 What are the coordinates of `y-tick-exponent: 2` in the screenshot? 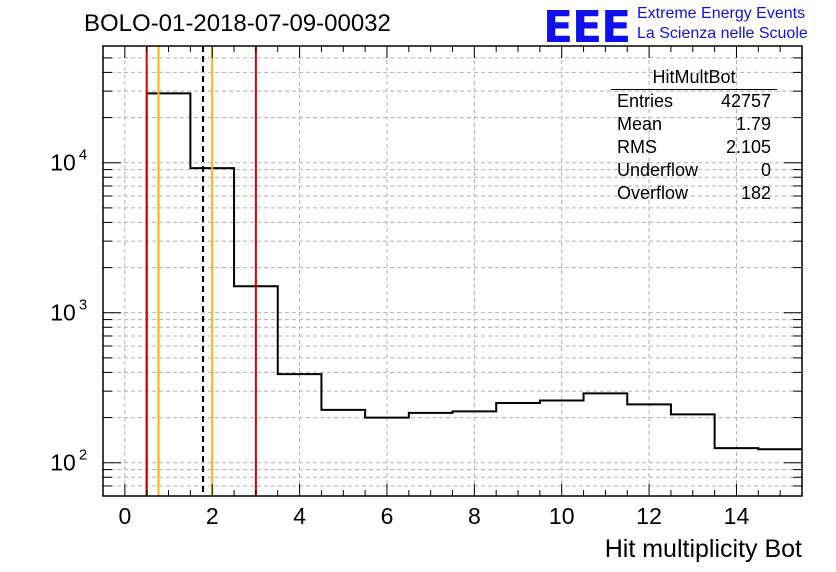 It's located at (83, 455).